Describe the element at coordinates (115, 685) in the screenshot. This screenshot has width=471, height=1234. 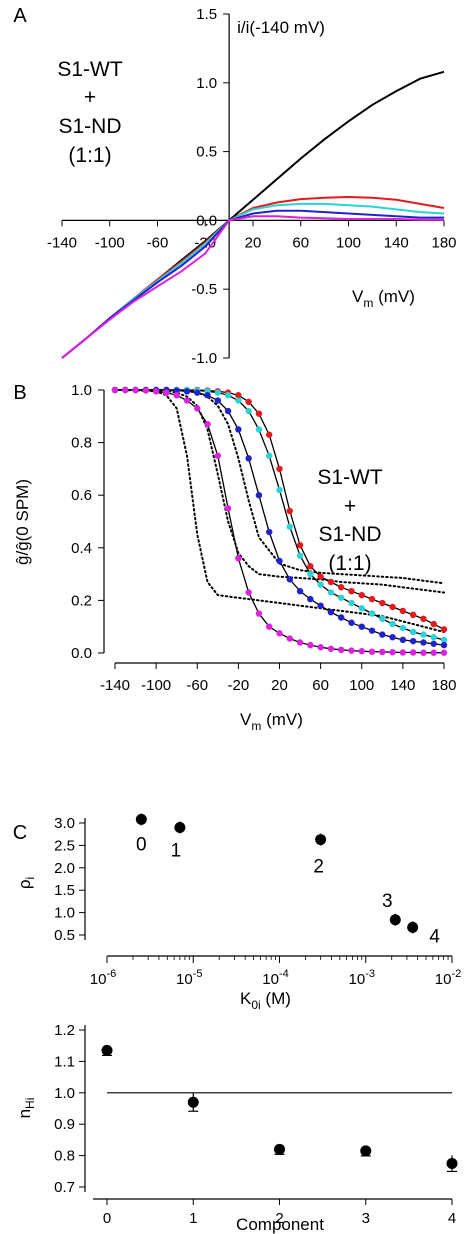
I see `x-tick-label: -140` at that location.